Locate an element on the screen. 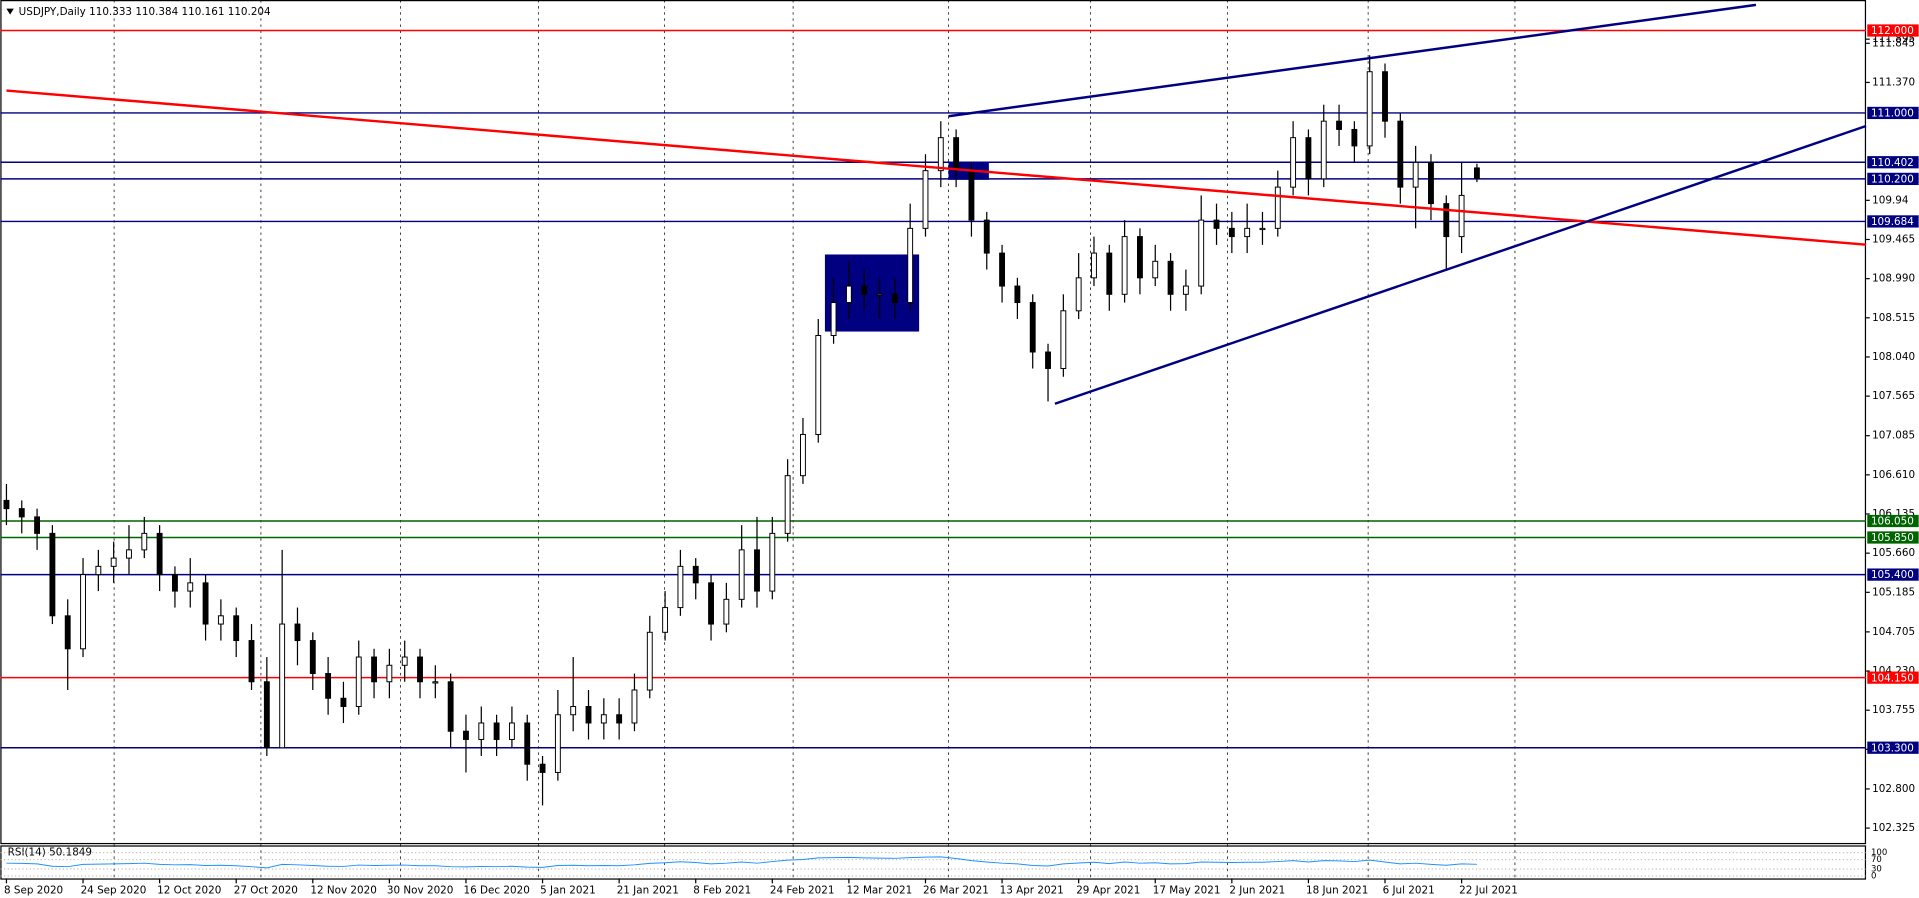  x-tick-label: 16 Dec 2020 is located at coordinates (497, 891).